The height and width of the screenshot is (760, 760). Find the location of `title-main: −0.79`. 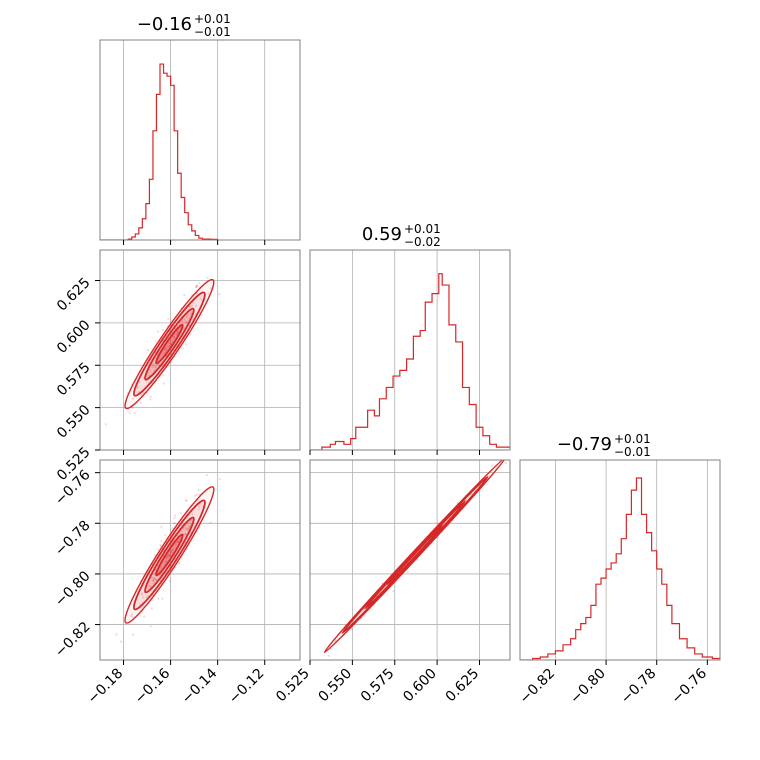

title-main: −0.79 is located at coordinates (584, 444).